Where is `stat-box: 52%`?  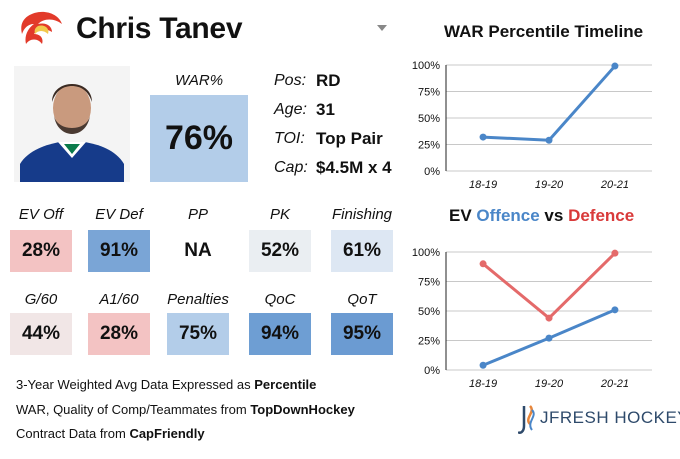 stat-box: 52% is located at coordinates (280, 251).